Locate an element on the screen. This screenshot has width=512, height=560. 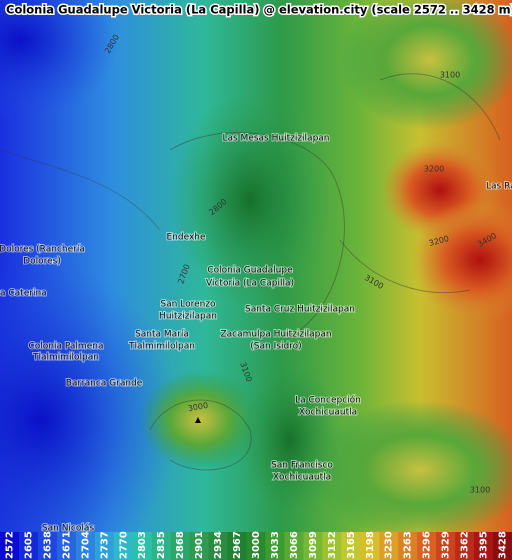
legend-label: 2967 is located at coordinates (237, 545).